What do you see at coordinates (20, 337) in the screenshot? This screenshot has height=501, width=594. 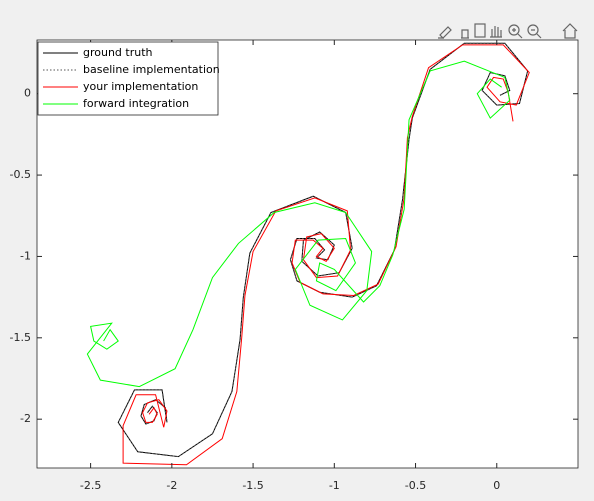 I see `y-tick-label: -1.5` at bounding box center [20, 337].